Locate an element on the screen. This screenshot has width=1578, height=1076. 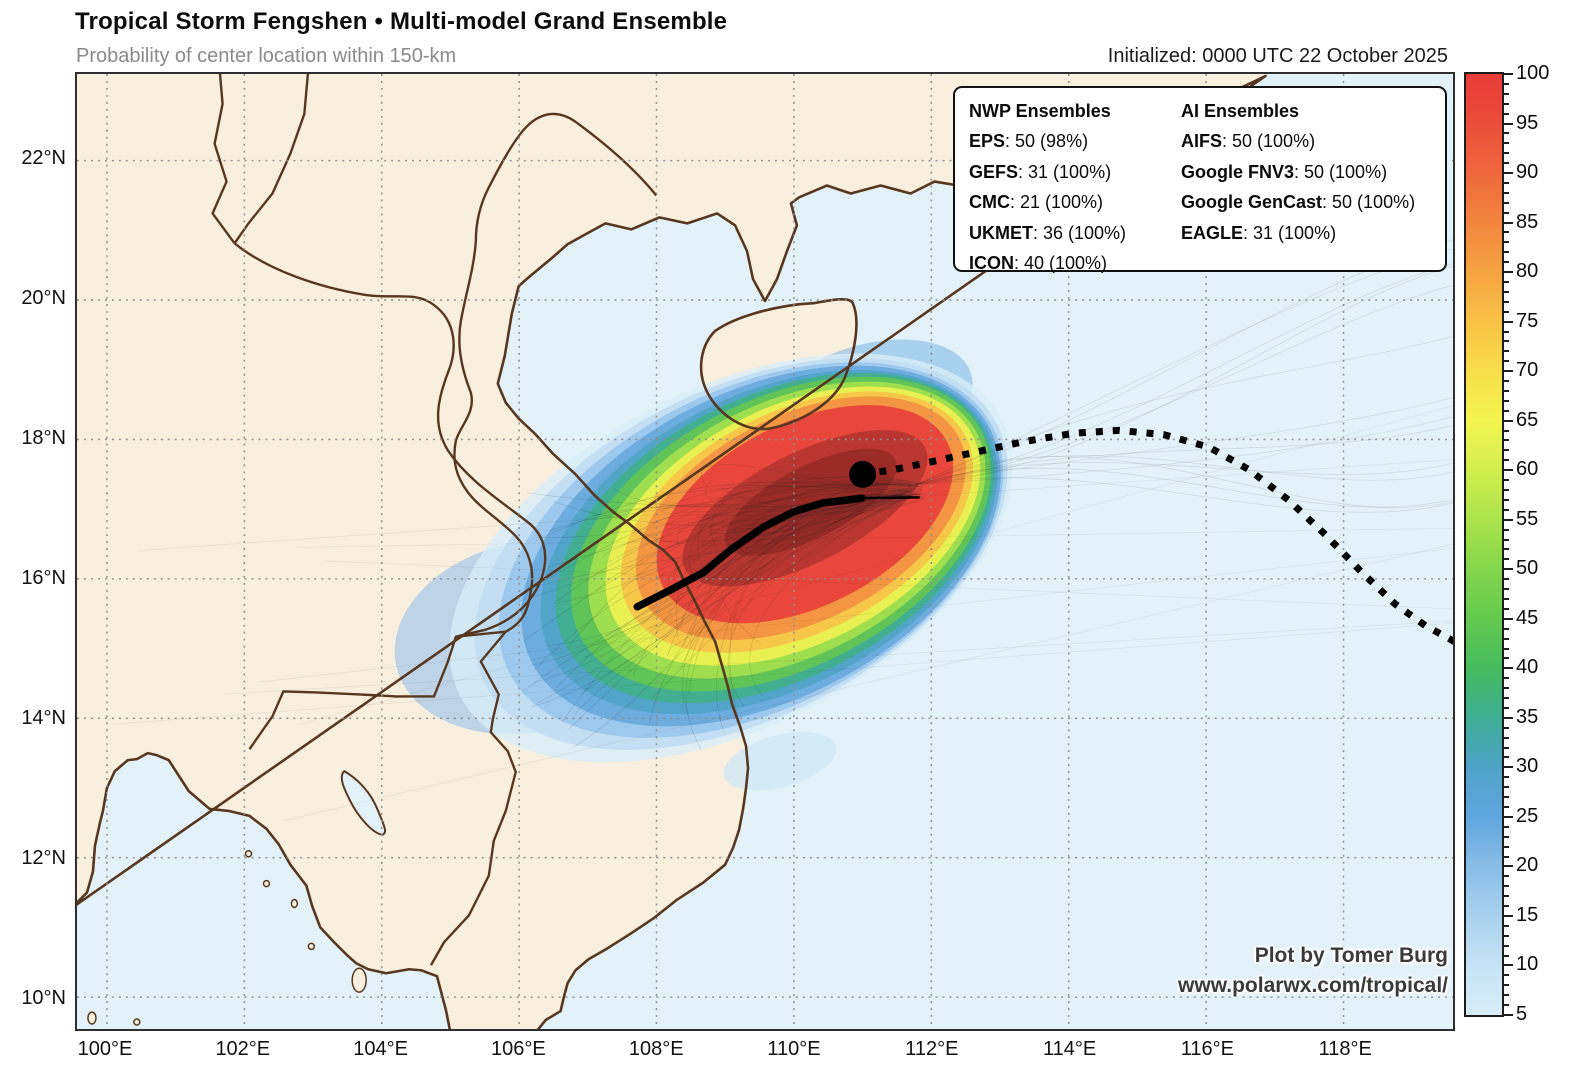
observed-past-track is located at coordinates (1157, 535).